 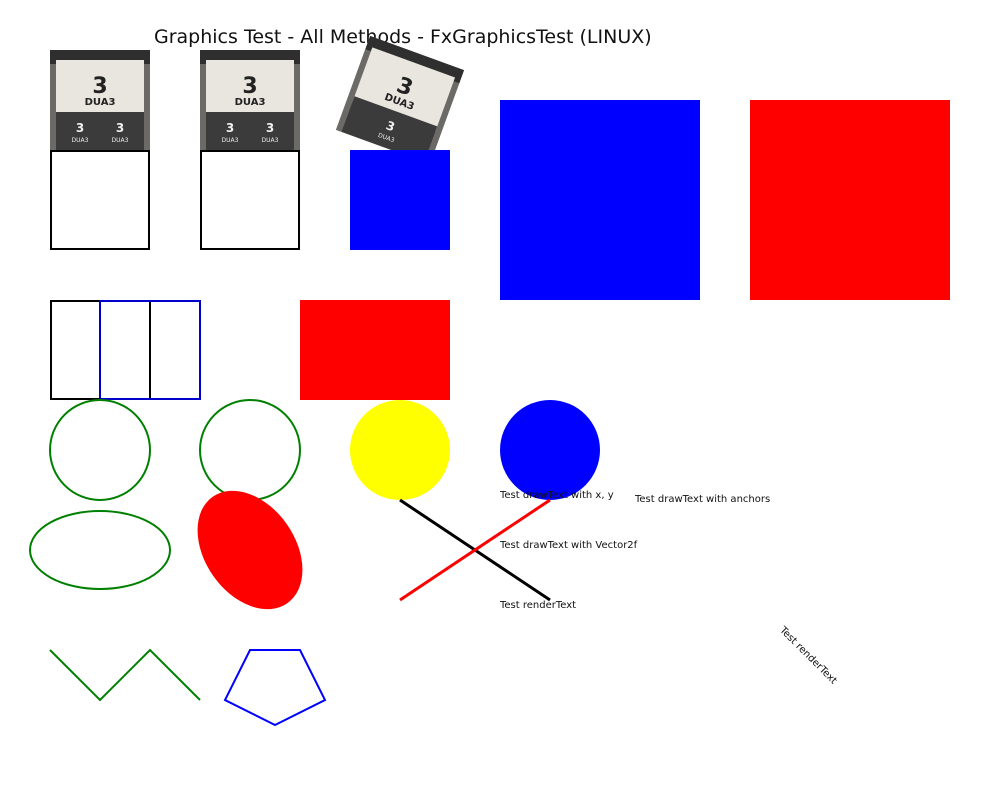 What do you see at coordinates (375, 350) in the screenshot?
I see `fill-rect-red-medium` at bounding box center [375, 350].